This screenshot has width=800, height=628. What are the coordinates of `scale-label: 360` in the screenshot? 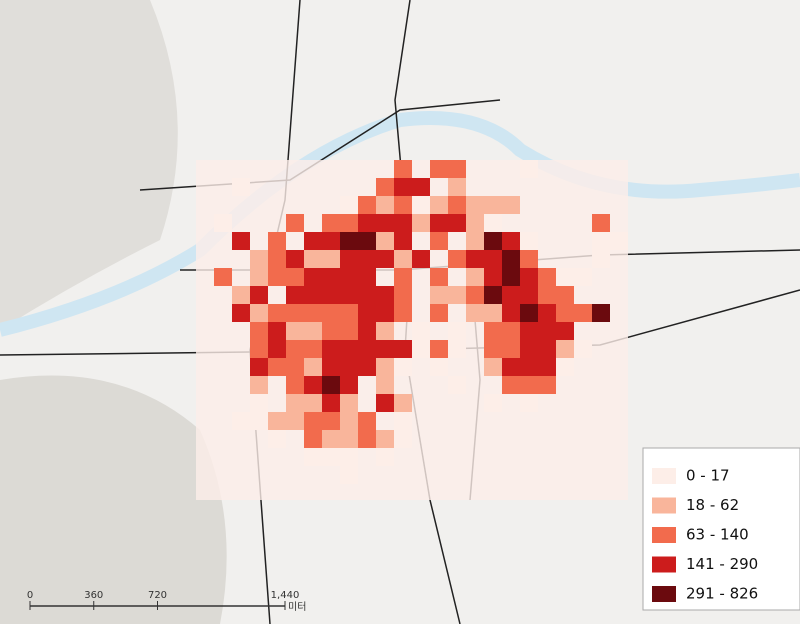 It's located at (93, 595).